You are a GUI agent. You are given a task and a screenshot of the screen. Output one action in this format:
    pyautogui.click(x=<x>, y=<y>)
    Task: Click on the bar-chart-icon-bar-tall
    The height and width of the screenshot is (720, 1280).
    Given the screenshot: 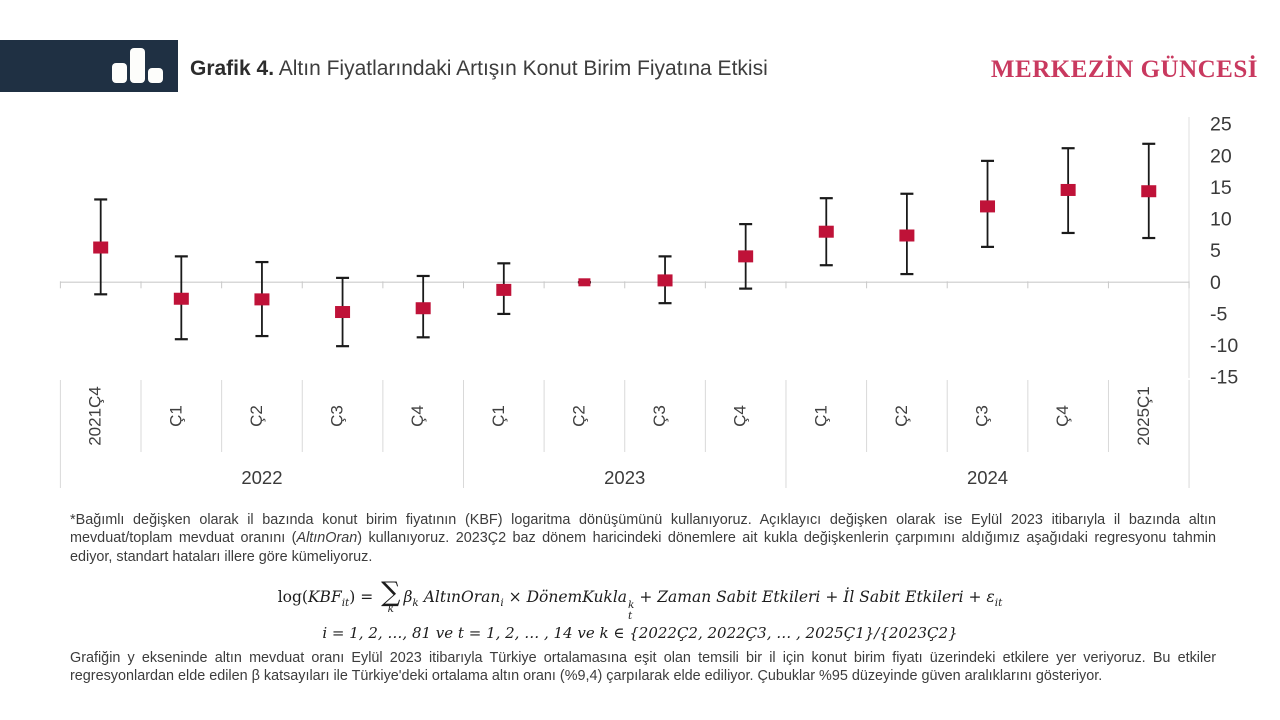 What is the action you would take?
    pyautogui.click(x=137, y=65)
    